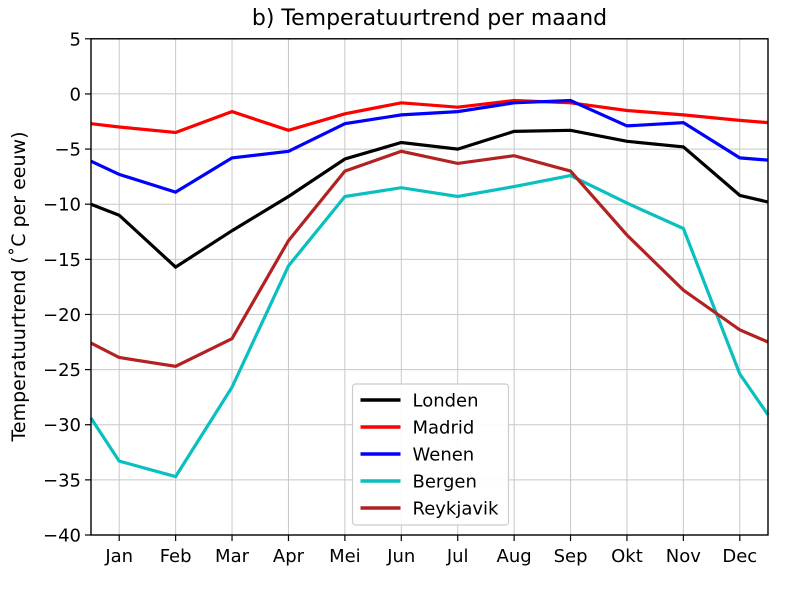 The height and width of the screenshot is (592, 800). What do you see at coordinates (571, 556) in the screenshot?
I see `x-tick-label: Sep` at bounding box center [571, 556].